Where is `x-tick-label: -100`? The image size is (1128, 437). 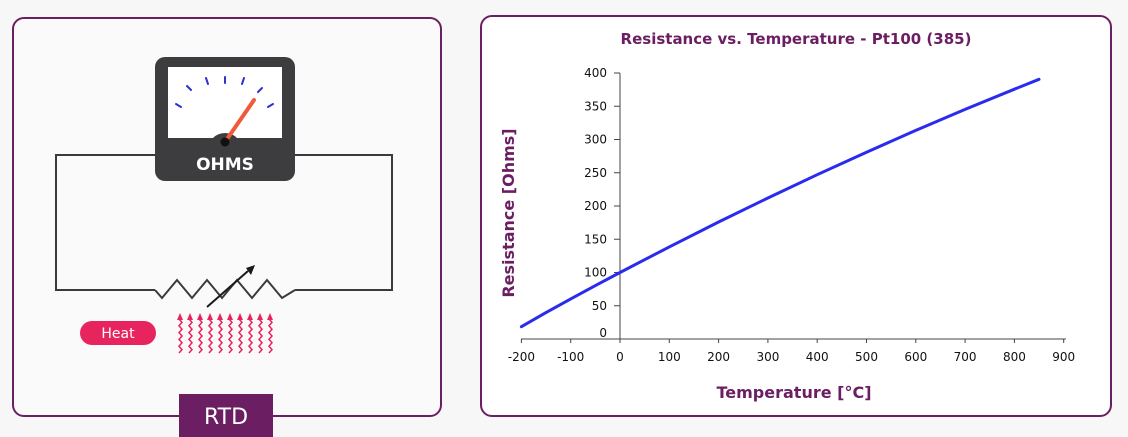
x-tick-label: -100 is located at coordinates (570, 357).